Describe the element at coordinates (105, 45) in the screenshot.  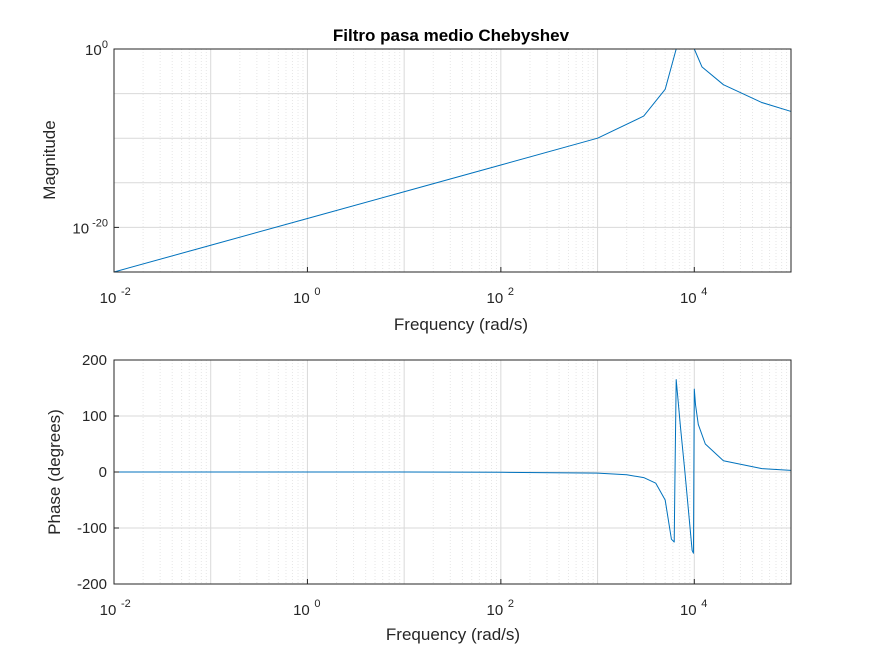
I see `y-tick-exponent: 0` at that location.